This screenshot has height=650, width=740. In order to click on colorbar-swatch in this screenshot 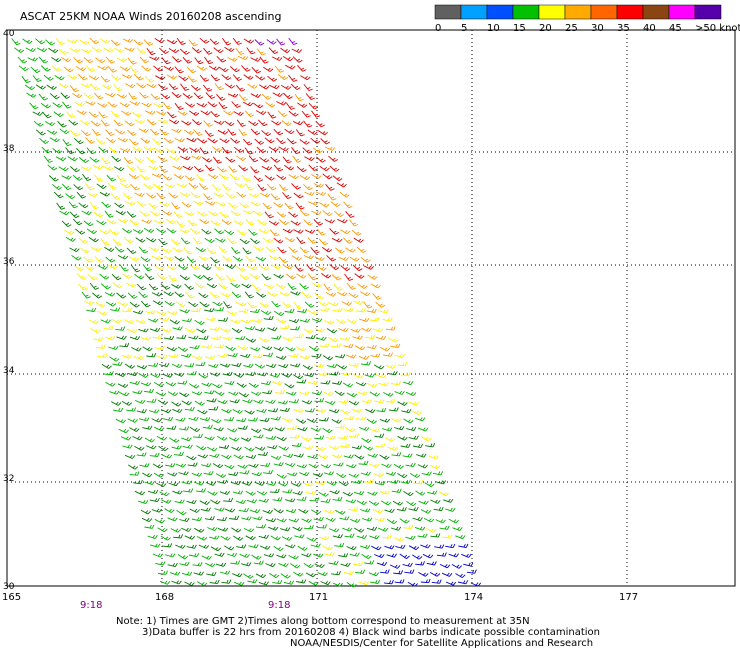, I will do `click(474, 12)`.